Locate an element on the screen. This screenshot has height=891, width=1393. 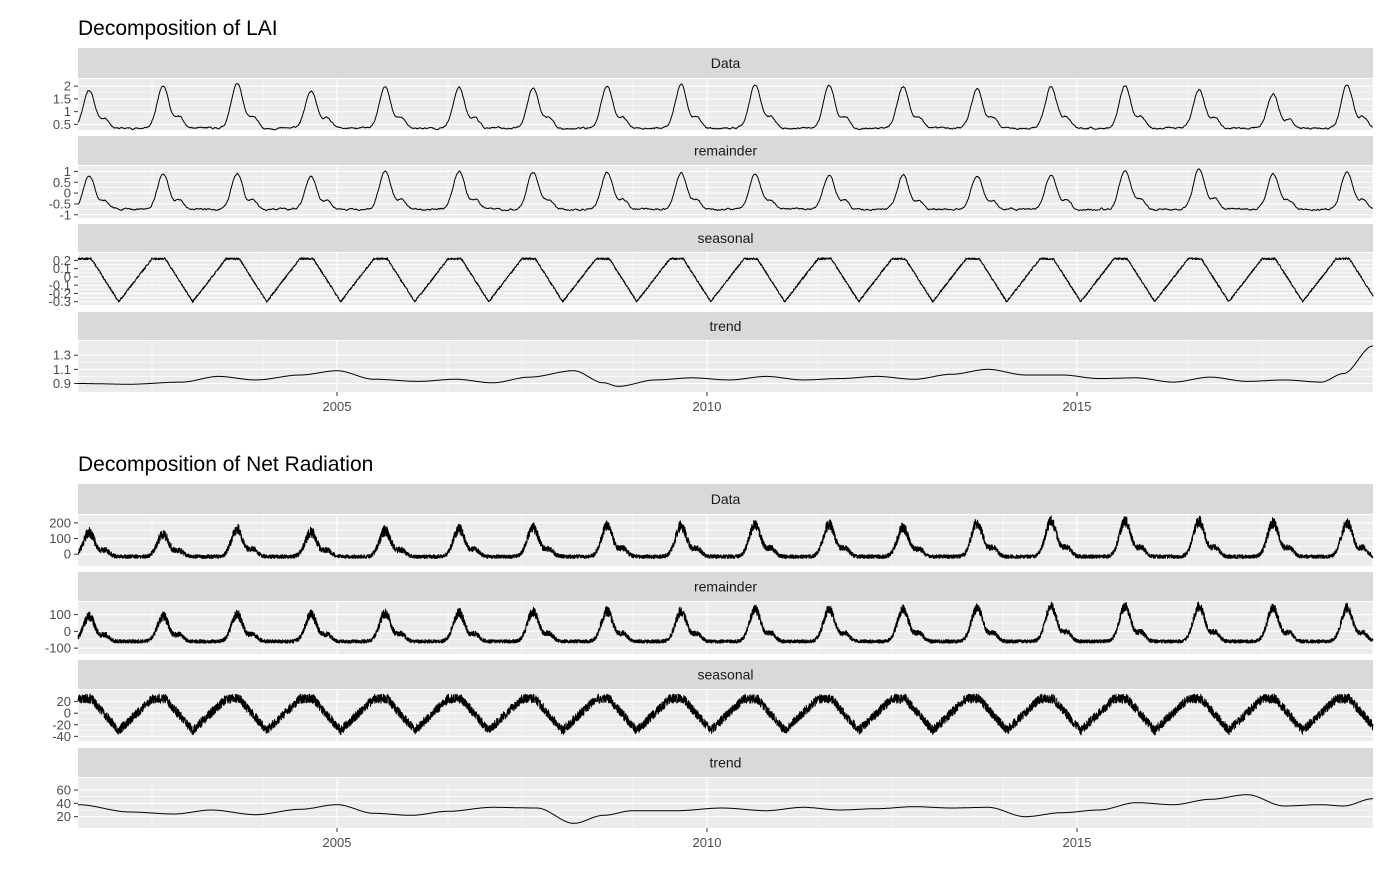
y-tick-label: 1.1 is located at coordinates (62, 369).